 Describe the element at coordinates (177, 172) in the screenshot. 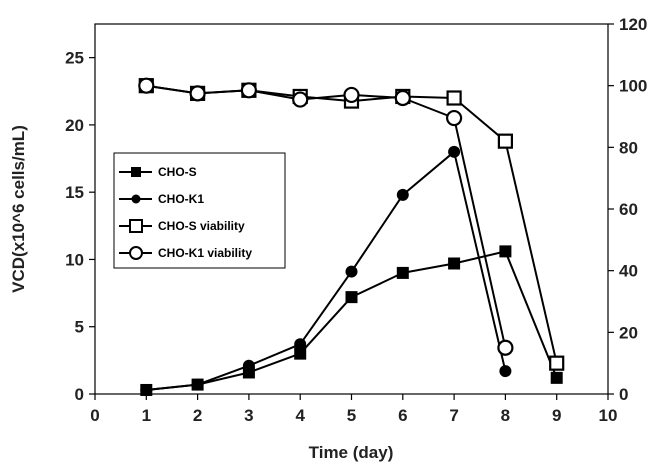

I see `legend-label-cho-s: CHO-S` at that location.